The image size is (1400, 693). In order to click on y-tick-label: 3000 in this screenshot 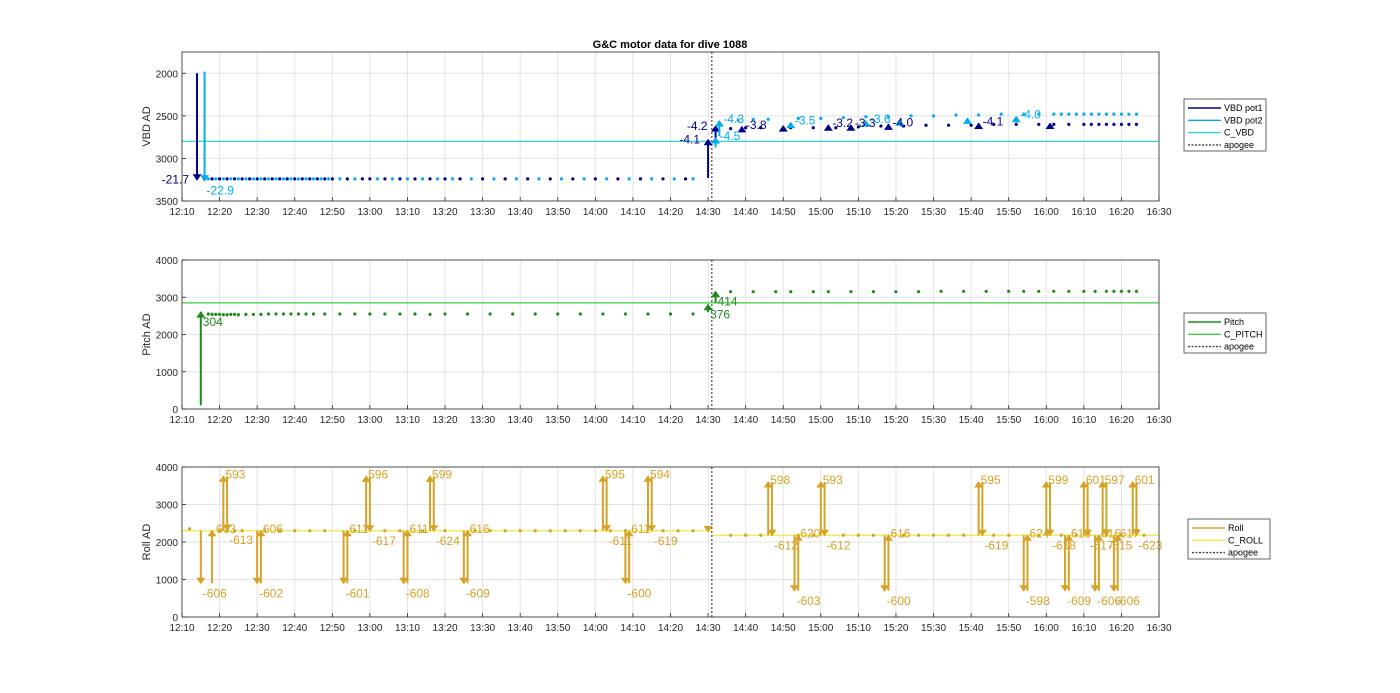, I will do `click(167, 506)`.